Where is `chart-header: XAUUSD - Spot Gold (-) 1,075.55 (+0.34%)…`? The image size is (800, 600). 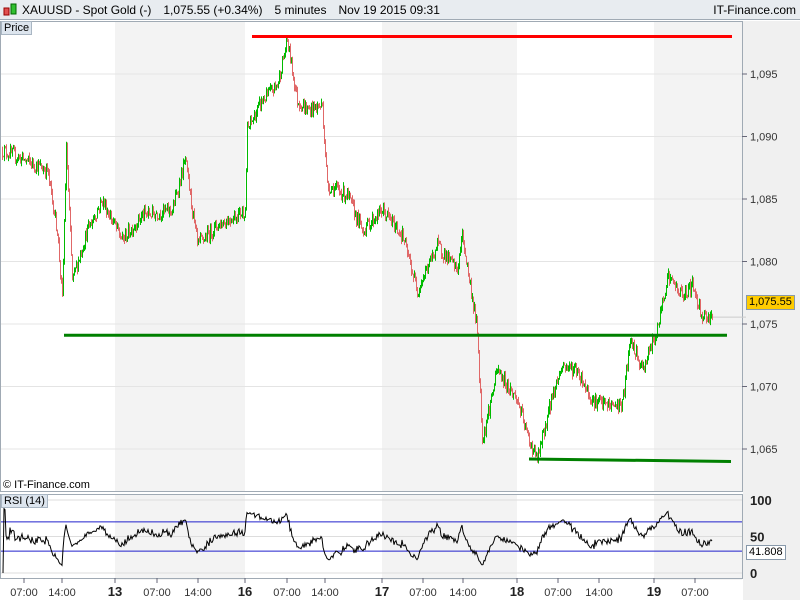 chart-header: XAUUSD - Spot Gold (-) 1,075.55 (+0.34%)… is located at coordinates (400, 10).